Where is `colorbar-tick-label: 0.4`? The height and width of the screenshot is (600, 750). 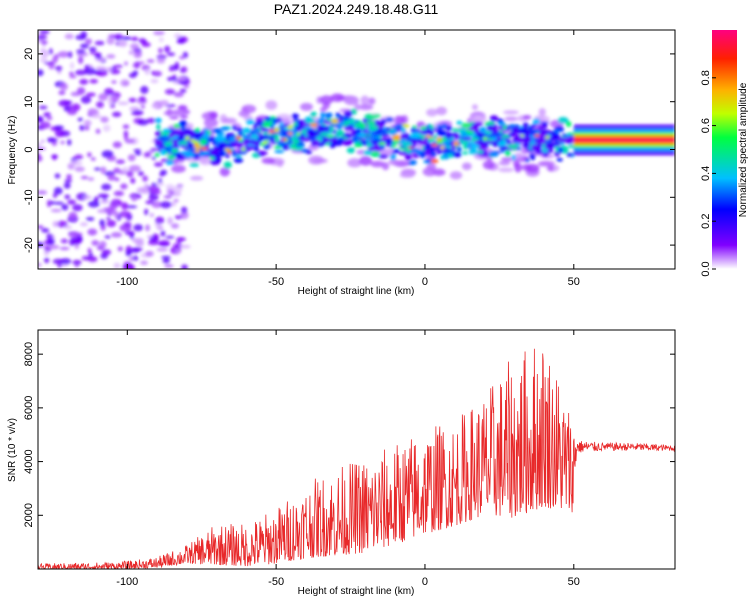 colorbar-tick-label: 0.4 is located at coordinates (706, 173).